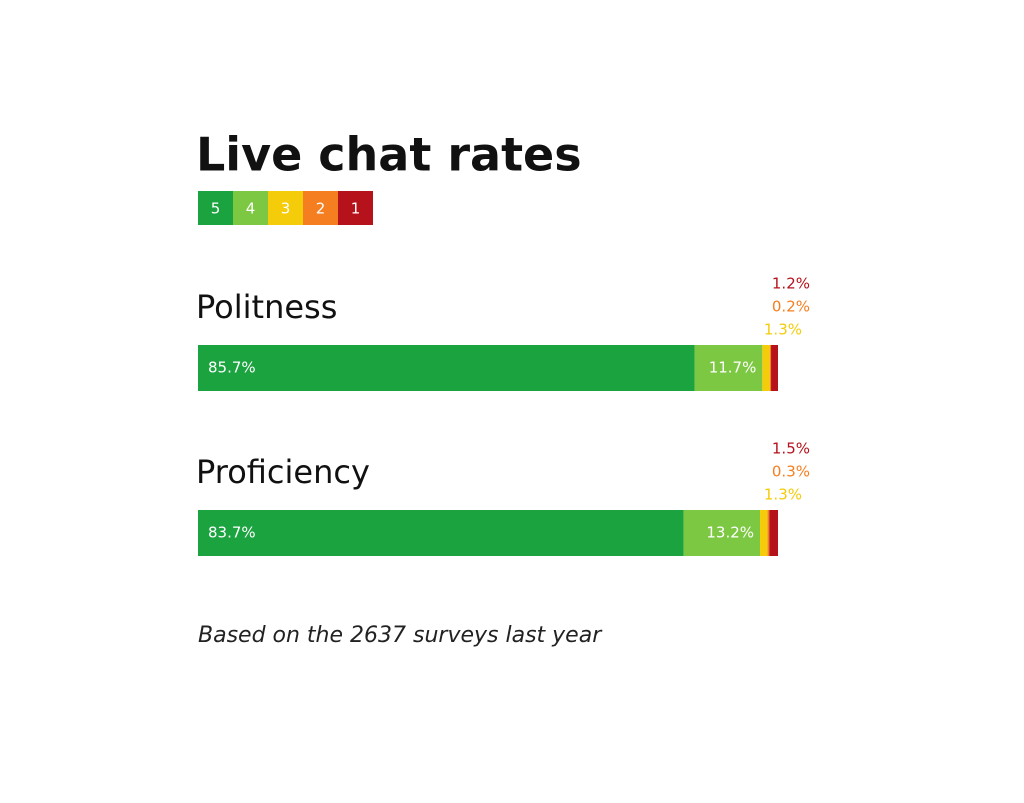 This screenshot has width=1024, height=803. What do you see at coordinates (730, 533) in the screenshot?
I see `value-label: 13.2%` at bounding box center [730, 533].